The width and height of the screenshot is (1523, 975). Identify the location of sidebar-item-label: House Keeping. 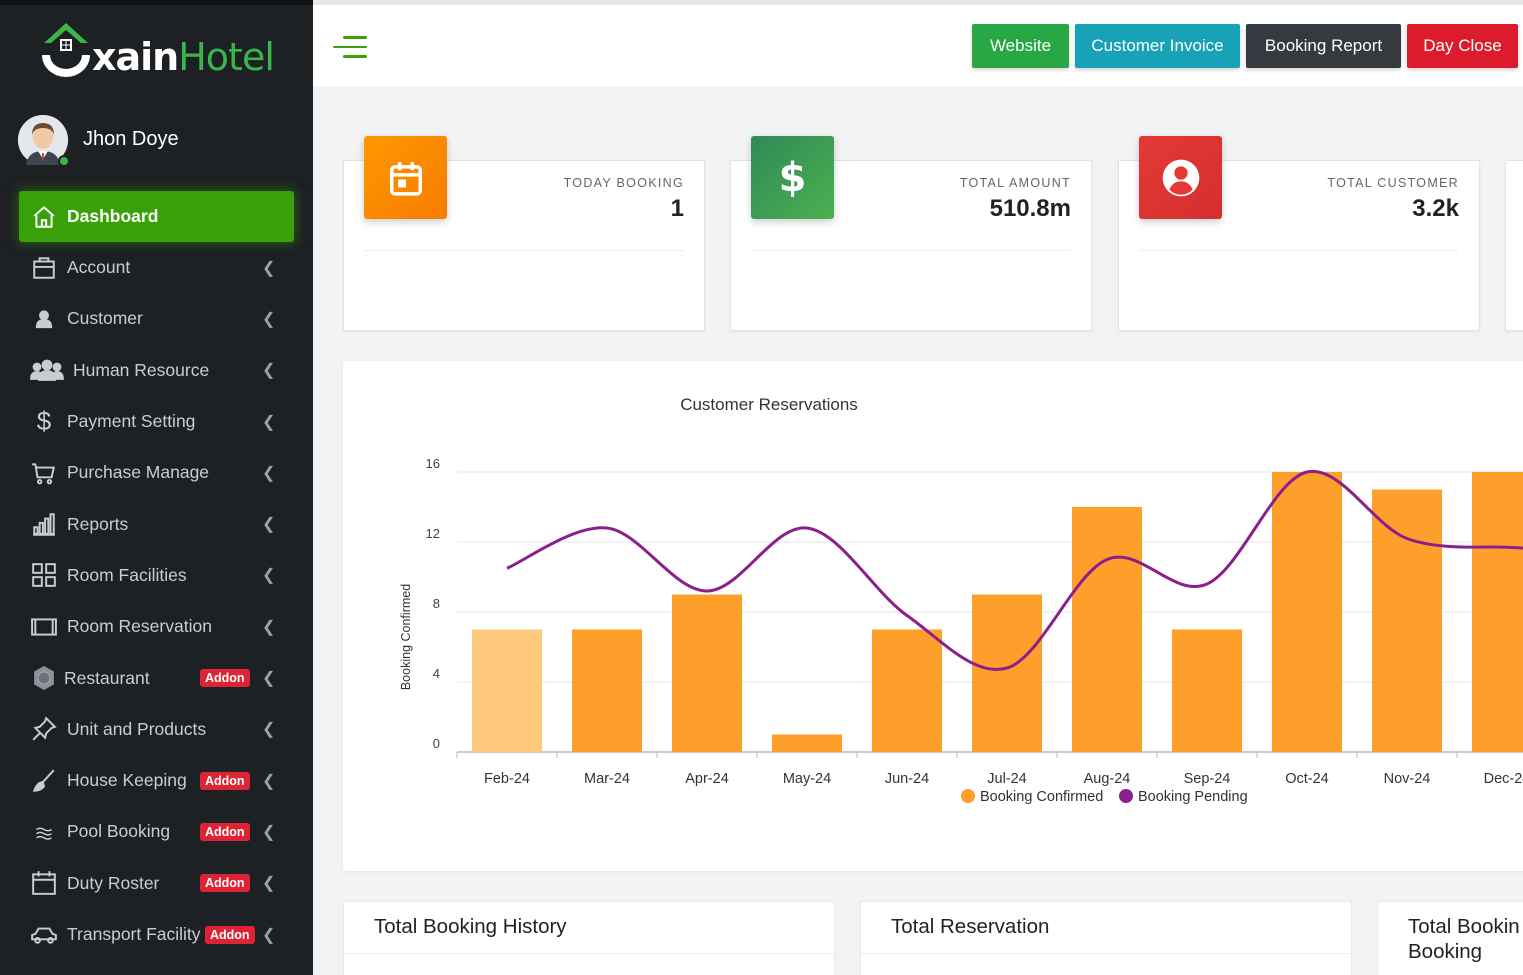
(127, 780).